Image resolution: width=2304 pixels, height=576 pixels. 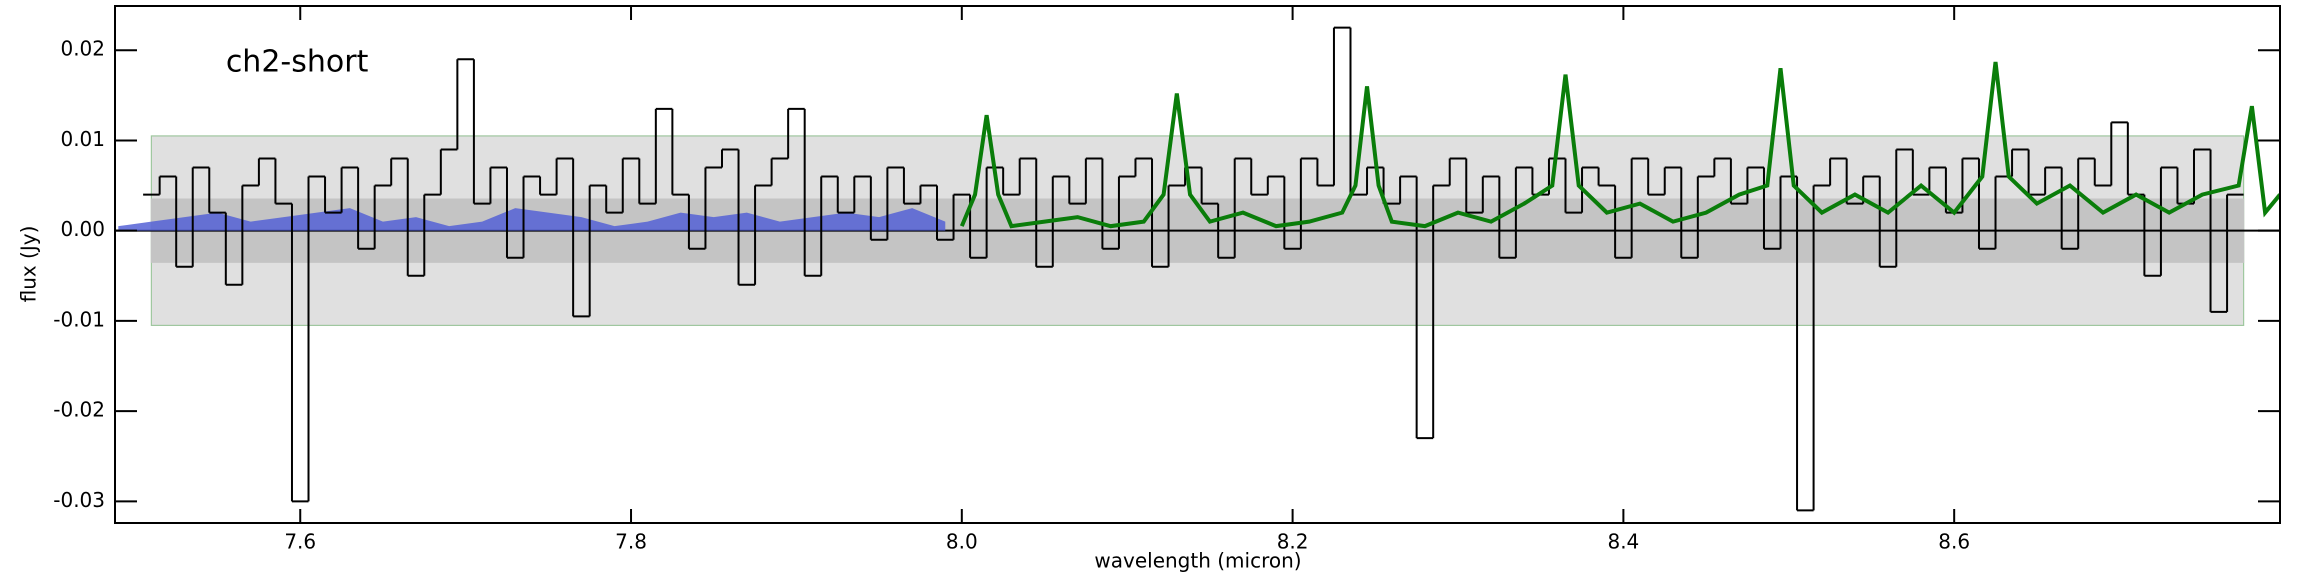 What do you see at coordinates (300, 542) in the screenshot?
I see `x-tick-label: 7.6` at bounding box center [300, 542].